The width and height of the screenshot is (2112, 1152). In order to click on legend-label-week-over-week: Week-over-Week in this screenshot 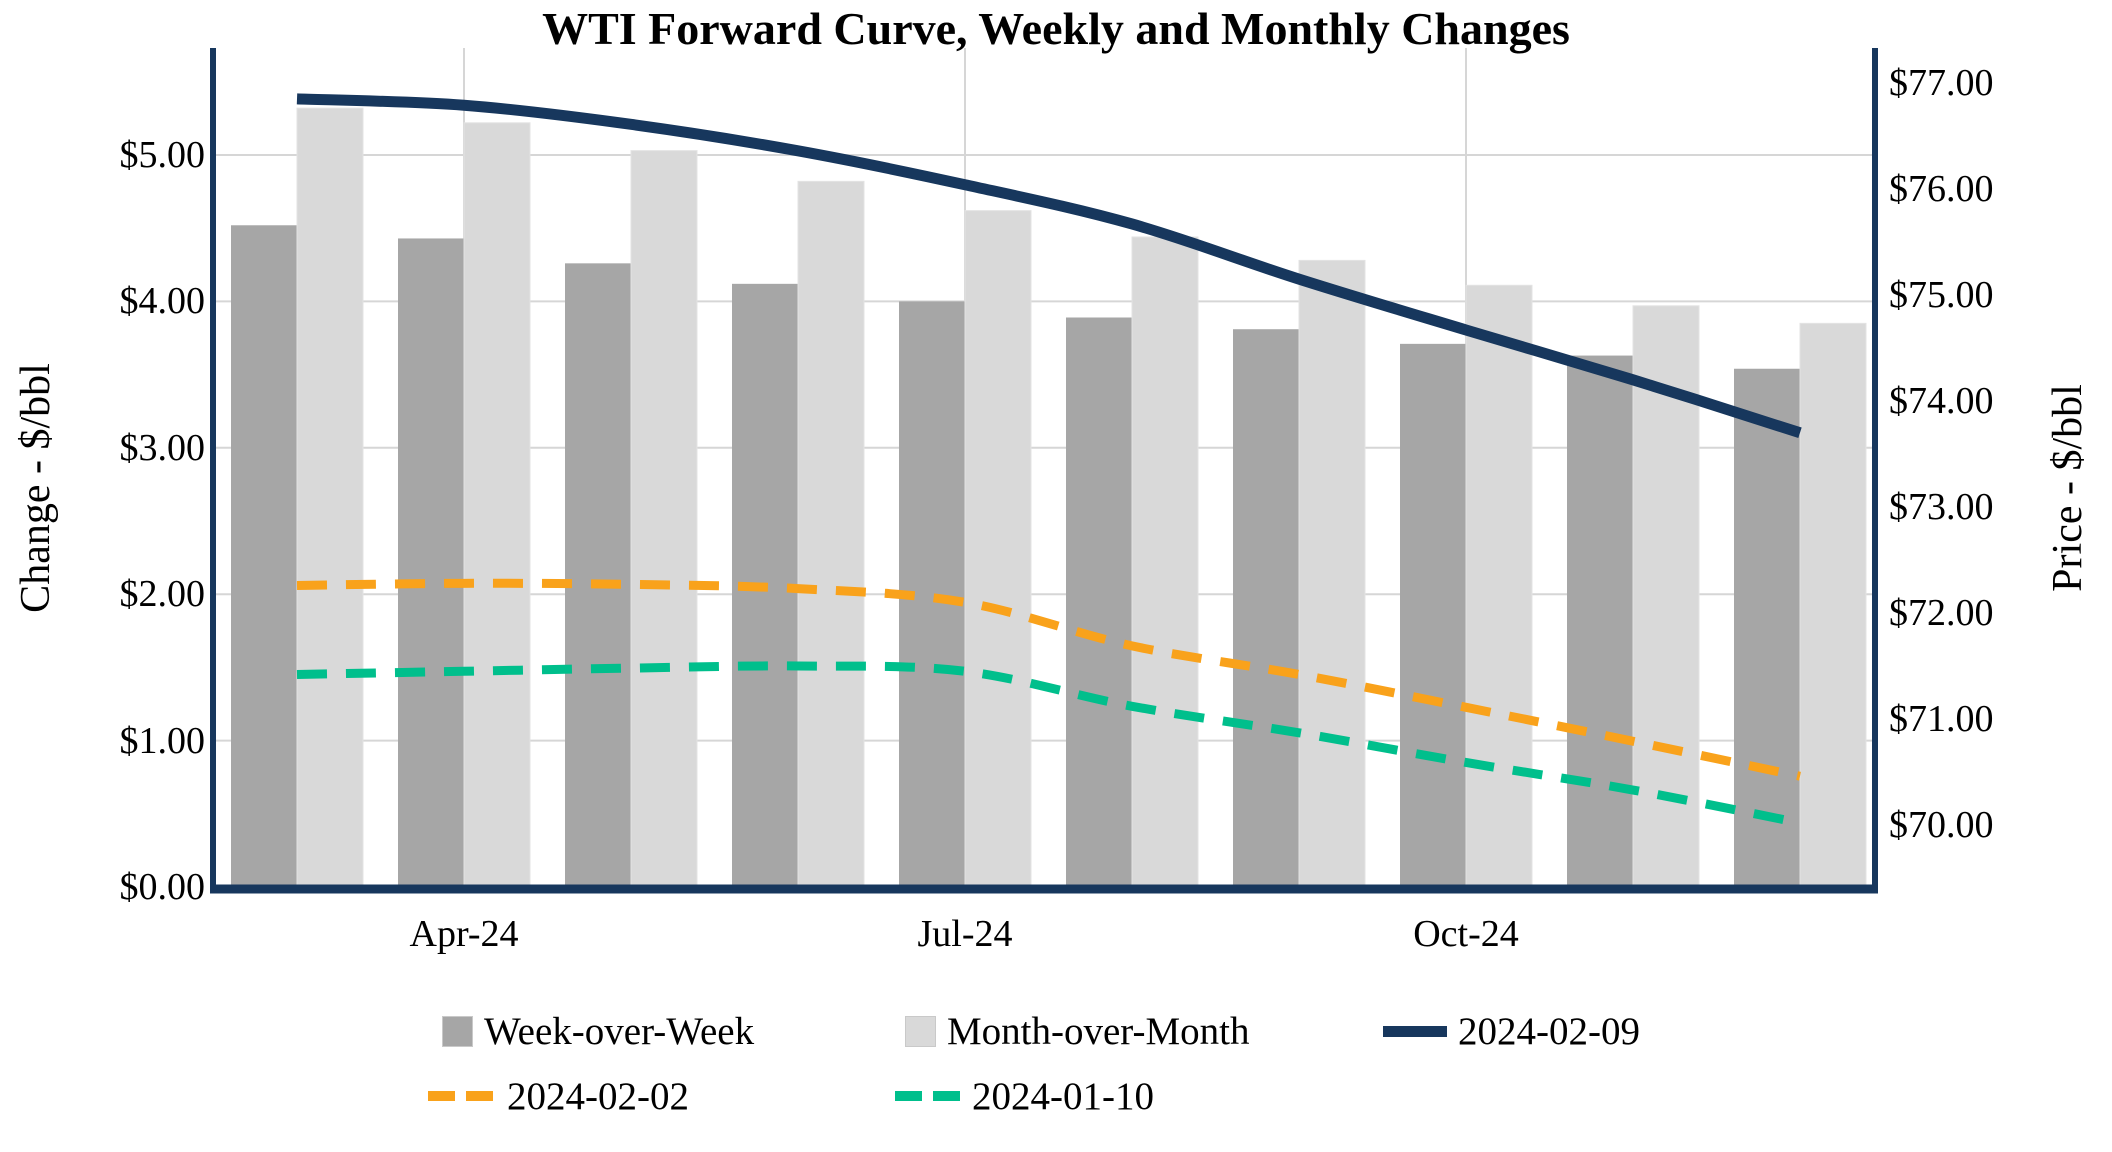, I will do `click(619, 1031)`.